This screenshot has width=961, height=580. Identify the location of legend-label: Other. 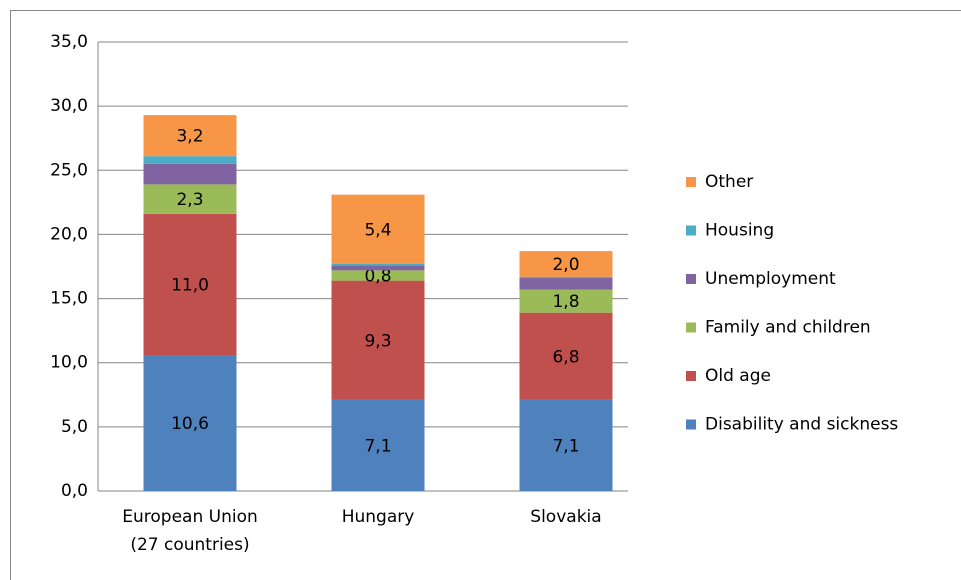
(729, 182).